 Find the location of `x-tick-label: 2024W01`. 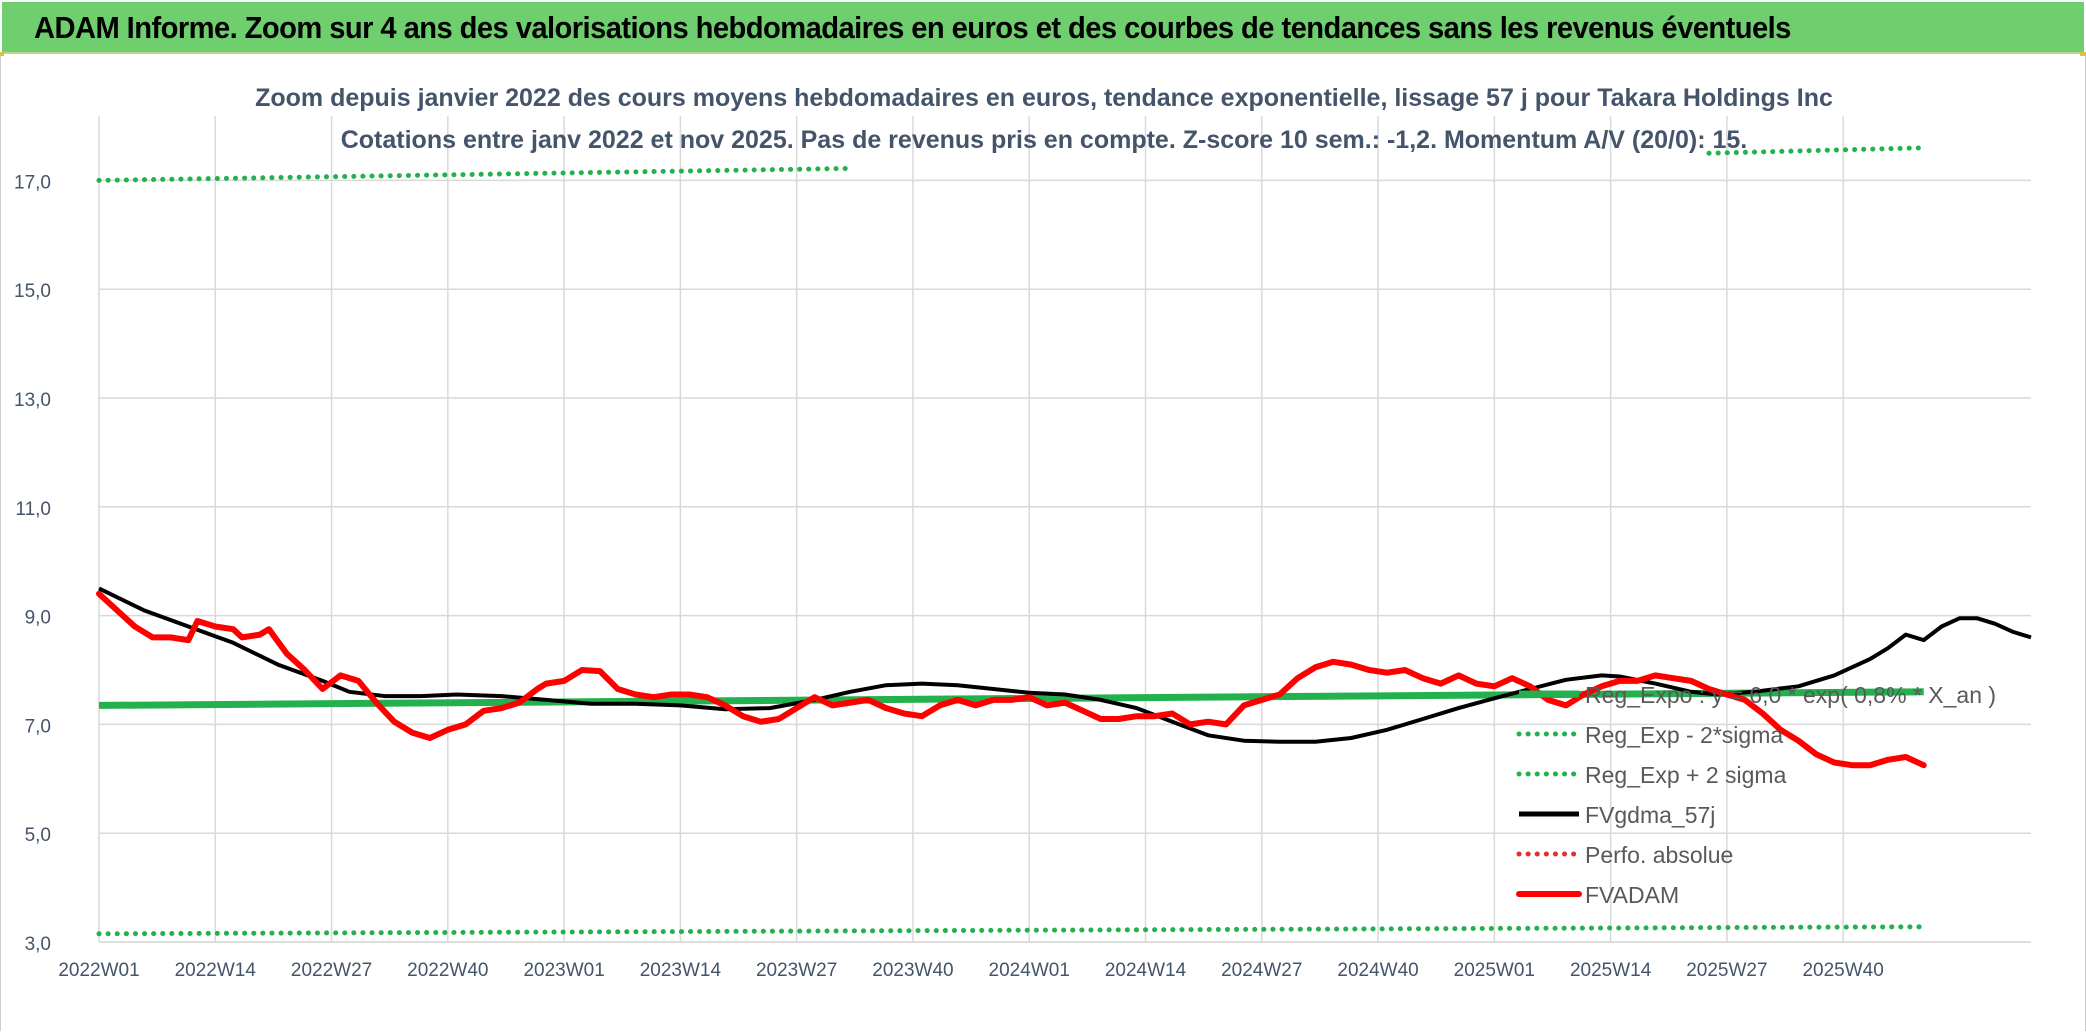

x-tick-label: 2024W01 is located at coordinates (1029, 970).